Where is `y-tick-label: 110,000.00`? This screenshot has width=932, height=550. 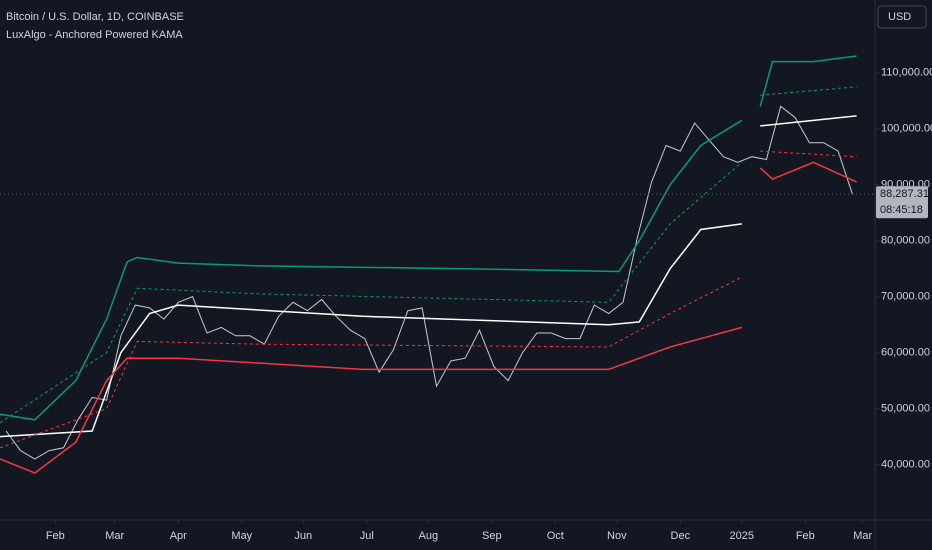 y-tick-label: 110,000.00 is located at coordinates (906, 73).